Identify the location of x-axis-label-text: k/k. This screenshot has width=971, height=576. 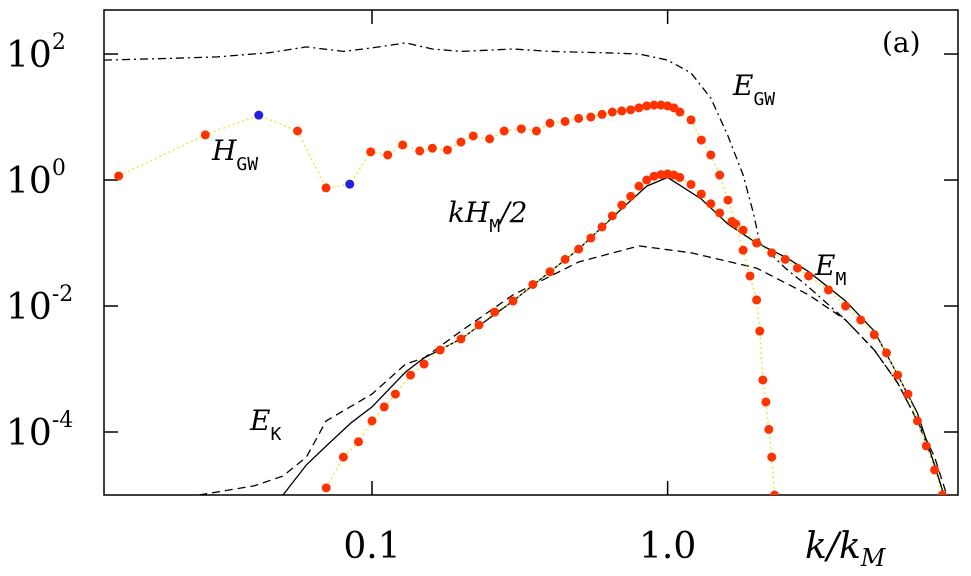
(833, 546).